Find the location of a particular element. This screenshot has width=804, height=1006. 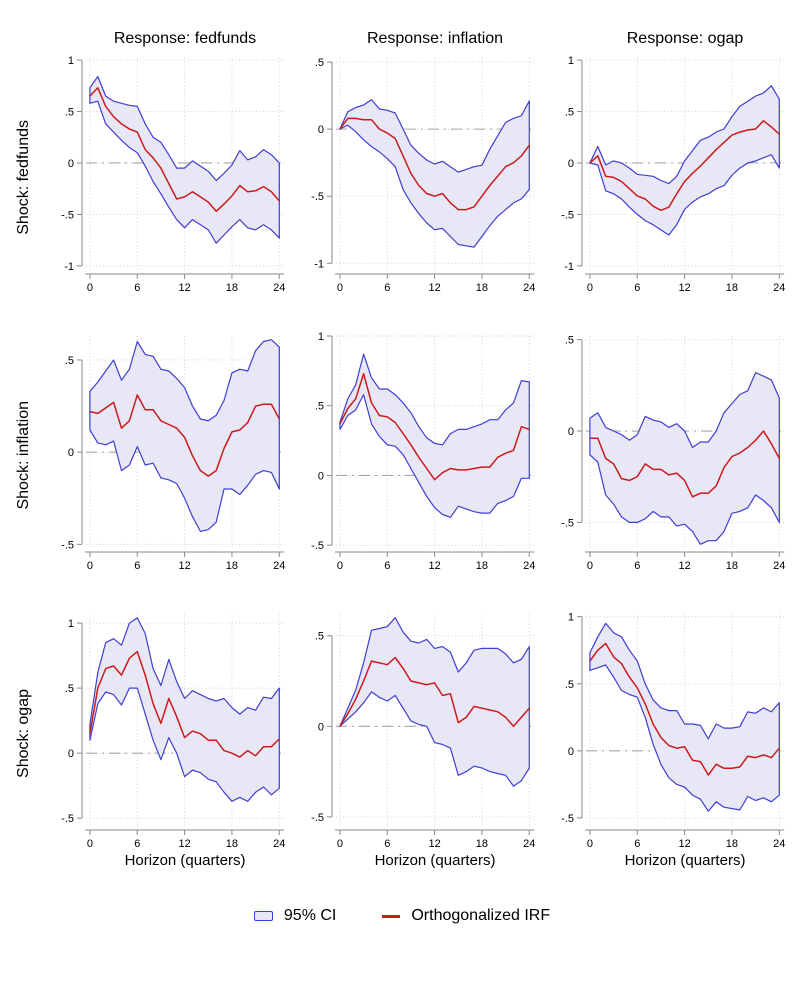

row-title-shock-ogap: Shock: ogap is located at coordinates (23, 733).